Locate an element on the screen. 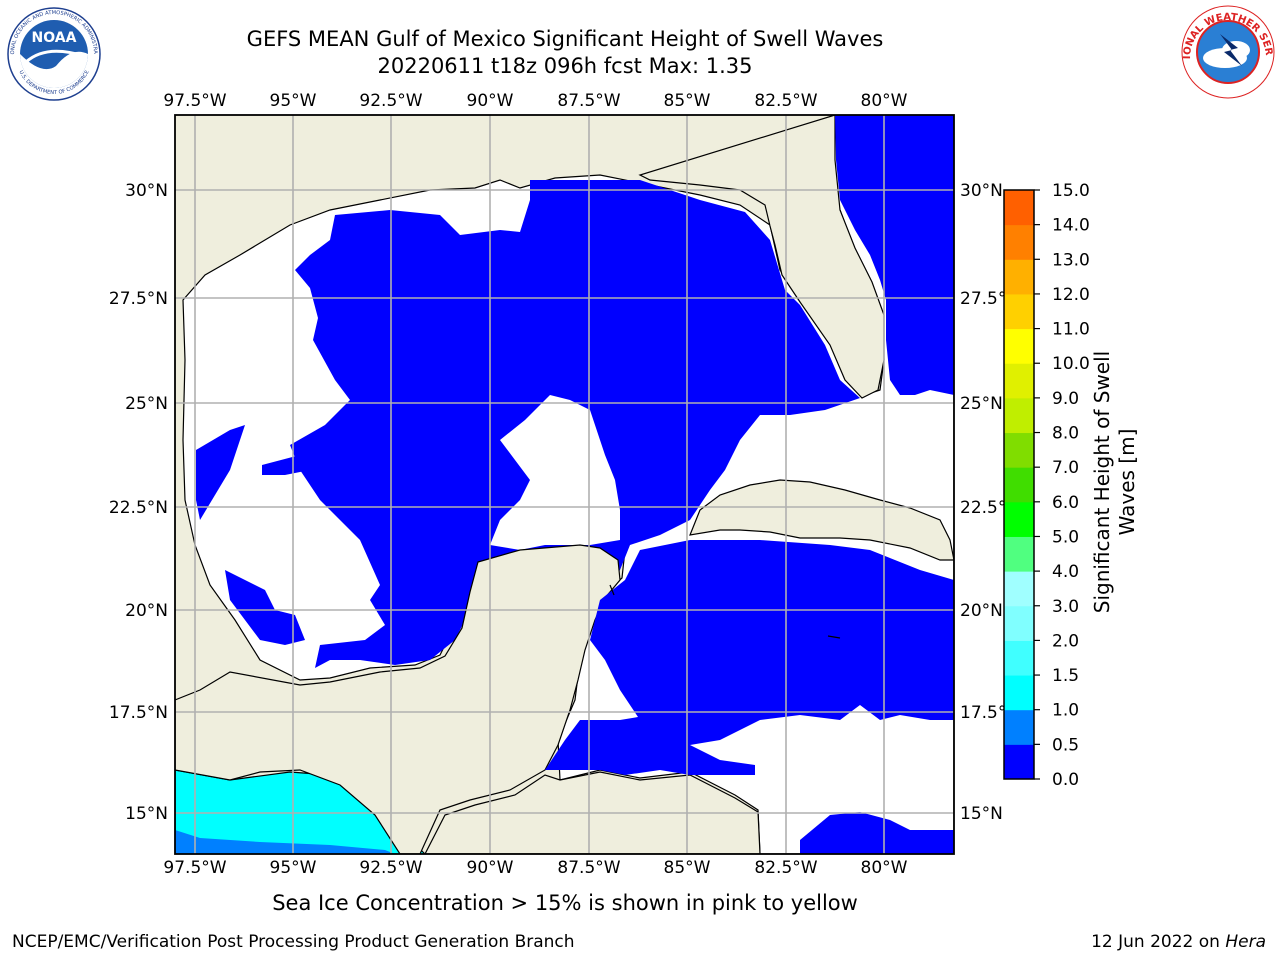 Image resolution: width=1280 pixels, height=960 pixels. colorbar-tick-label: 3.0 is located at coordinates (1065, 607).